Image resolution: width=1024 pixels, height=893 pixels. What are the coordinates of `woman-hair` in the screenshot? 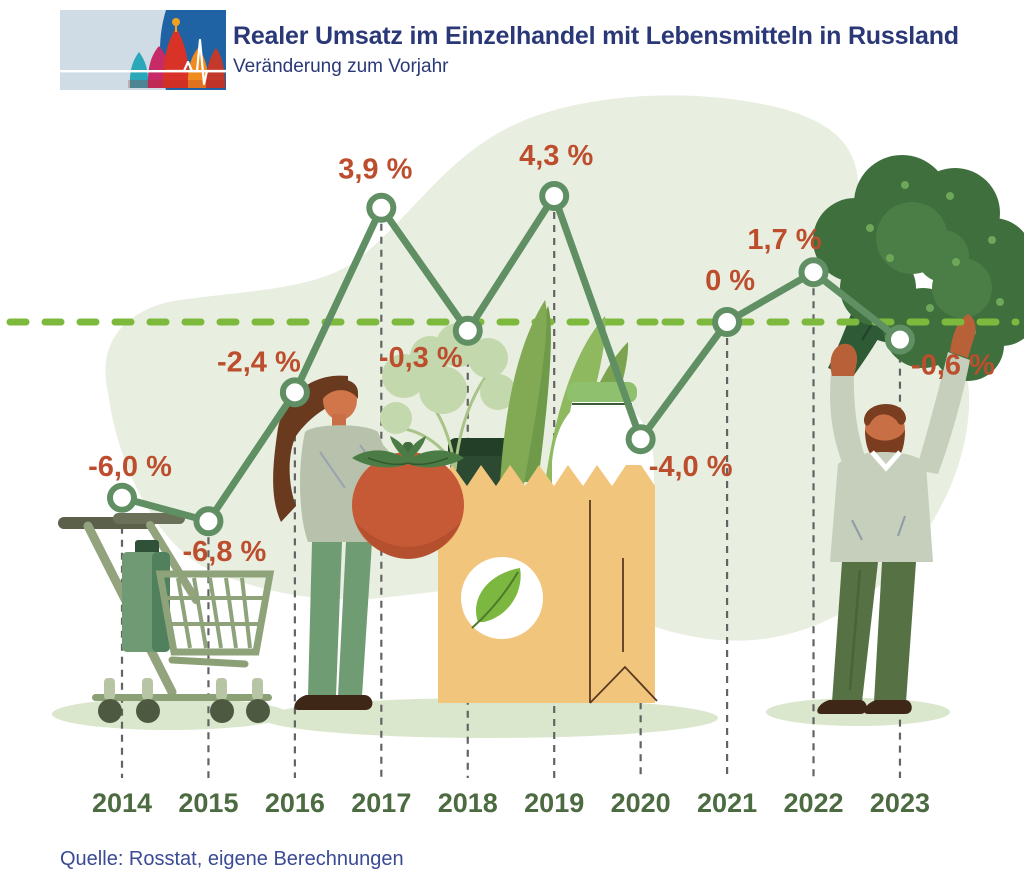 It's located at (310, 448).